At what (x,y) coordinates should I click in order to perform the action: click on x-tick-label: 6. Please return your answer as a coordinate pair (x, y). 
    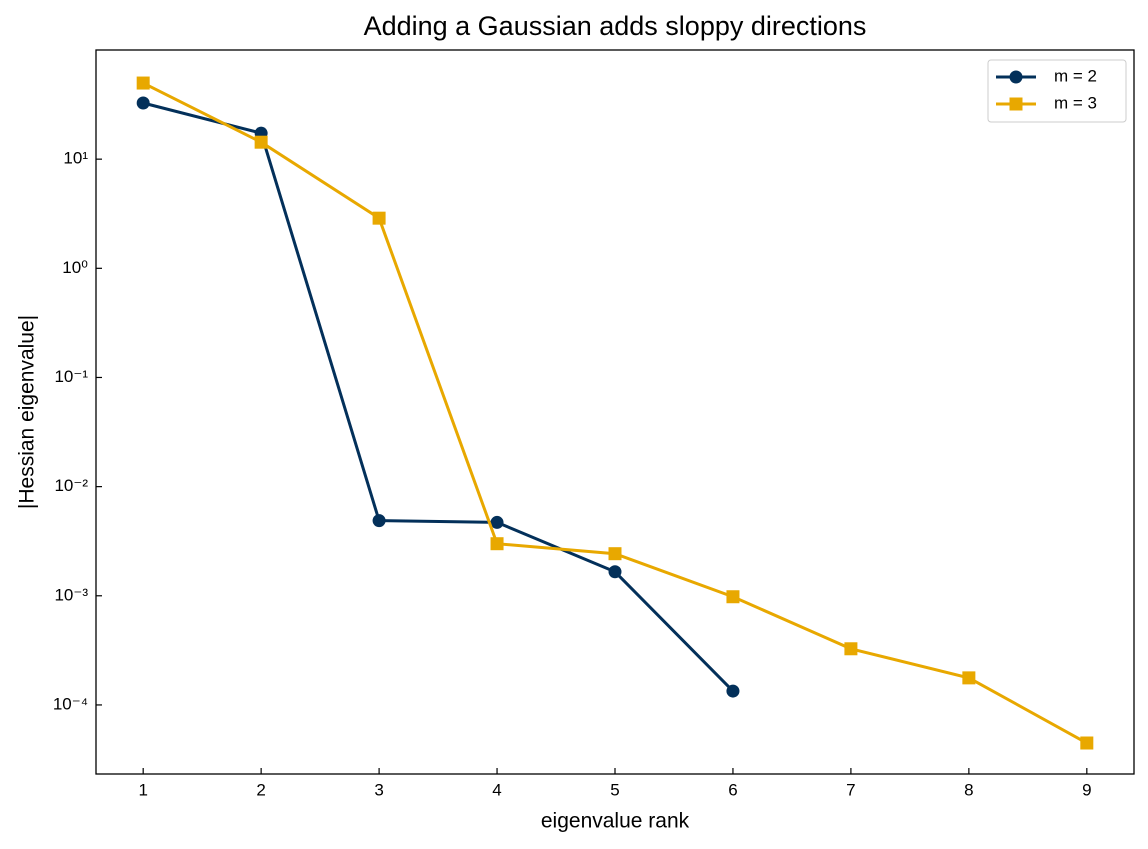
    Looking at the image, I should click on (732, 789).